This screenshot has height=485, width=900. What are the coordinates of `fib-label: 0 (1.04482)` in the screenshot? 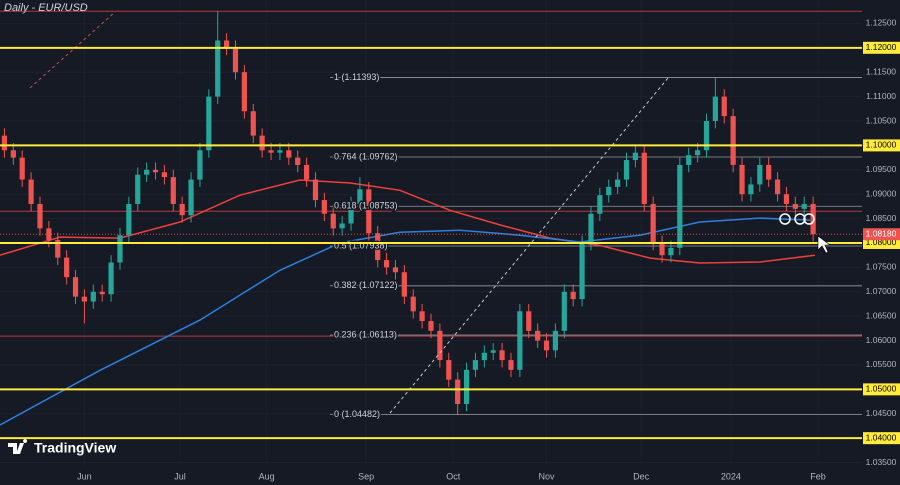 It's located at (357, 414).